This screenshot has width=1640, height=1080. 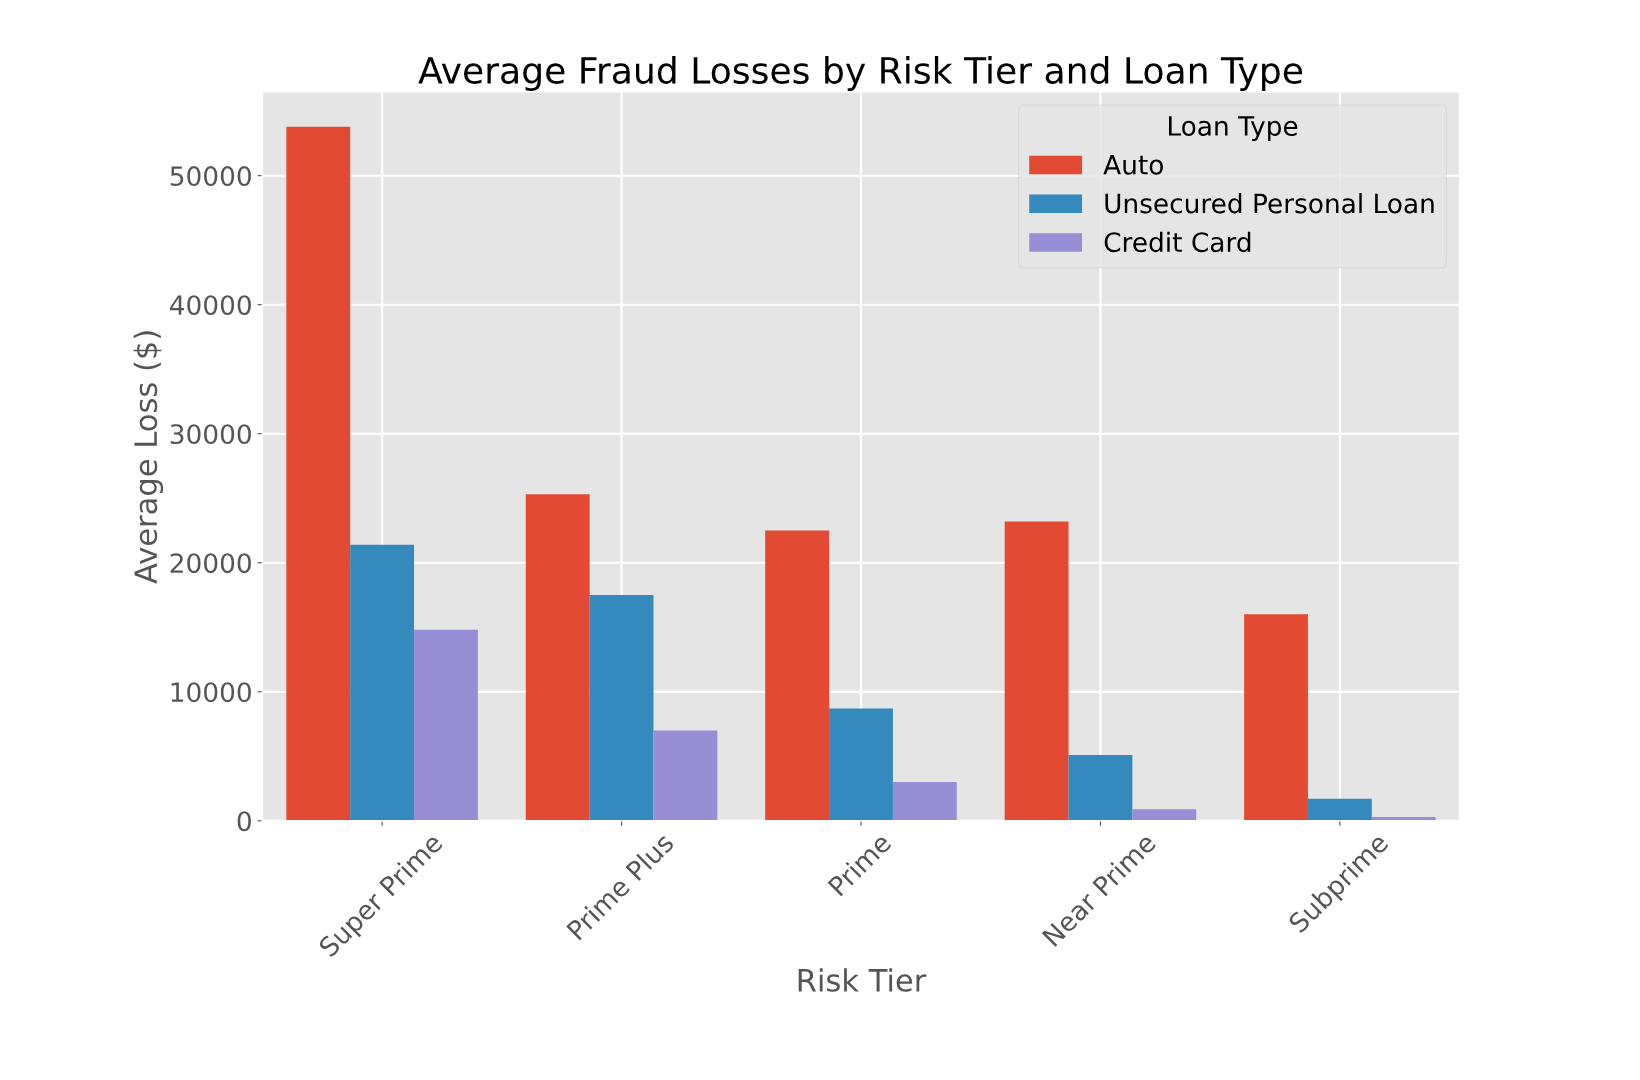 What do you see at coordinates (148, 457) in the screenshot?
I see `y-axis-title: Average Loss ($)` at bounding box center [148, 457].